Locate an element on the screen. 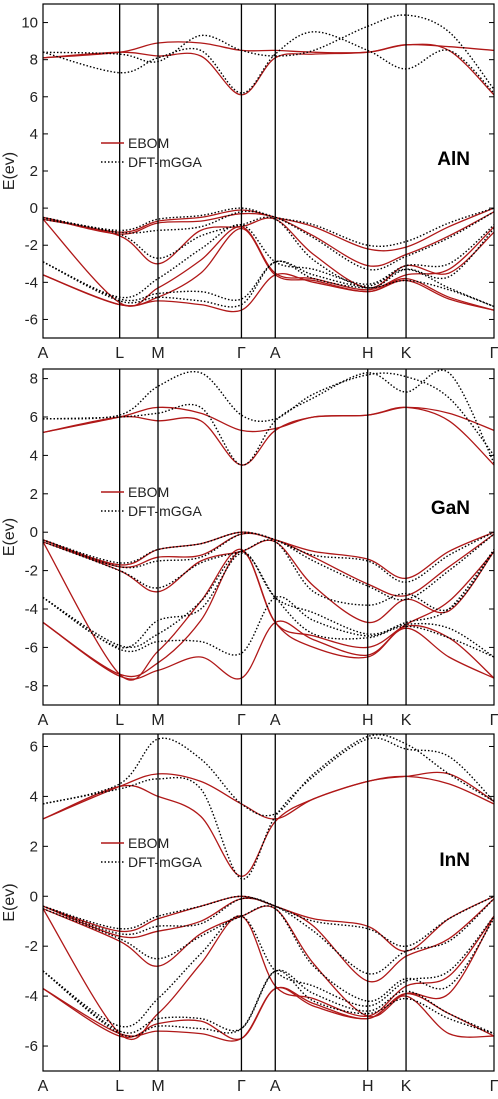 This screenshot has height=1099, width=498. y-tick-label: -8 is located at coordinates (31, 686).